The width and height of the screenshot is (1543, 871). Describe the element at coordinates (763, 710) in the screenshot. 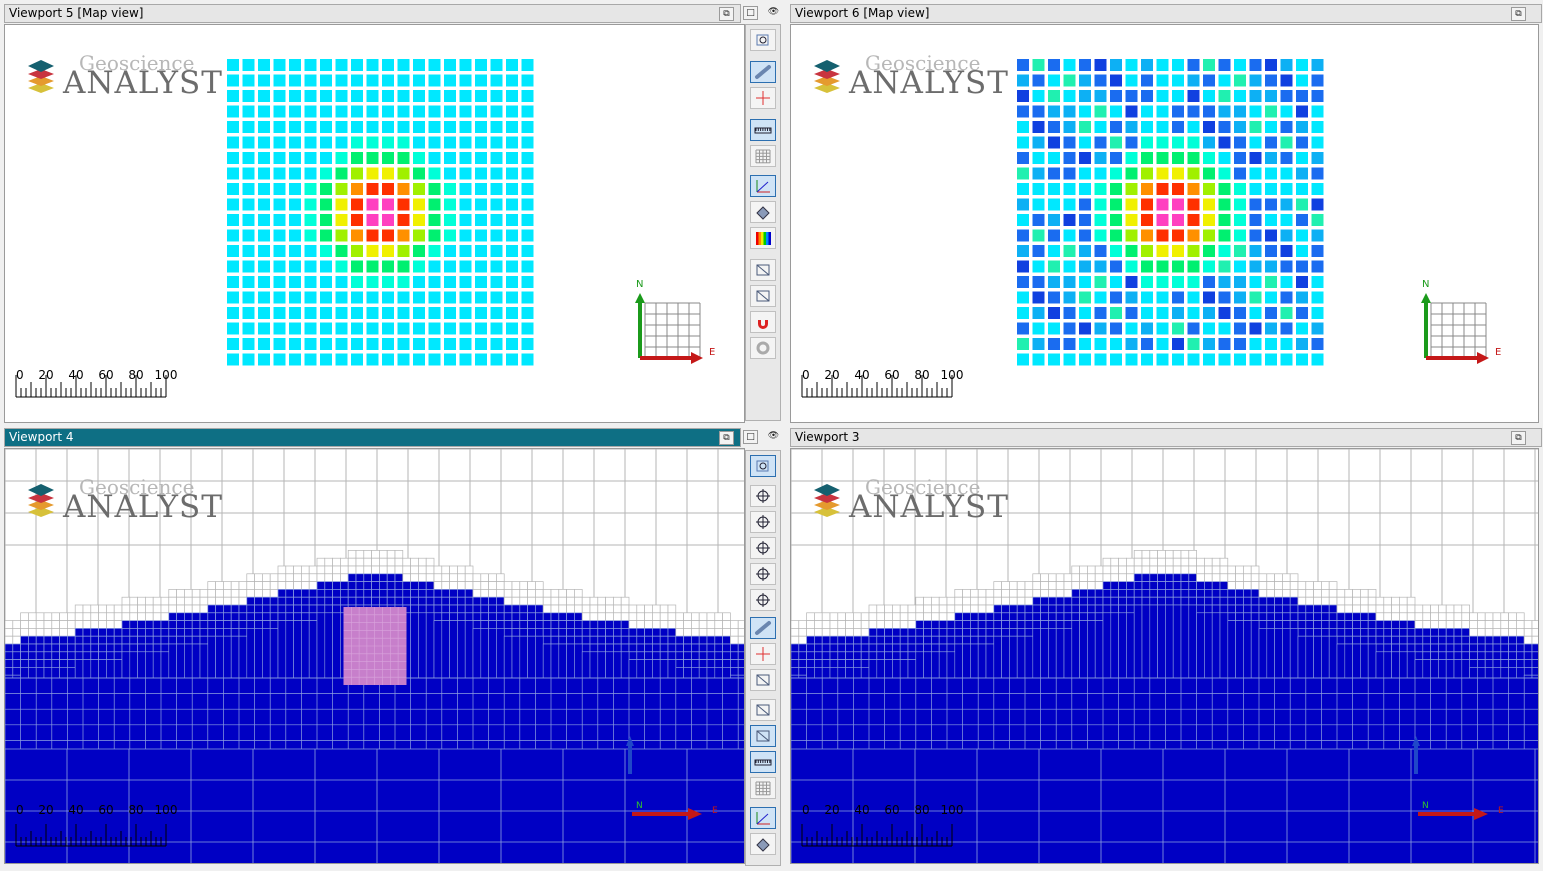

I see `slice-button` at that location.